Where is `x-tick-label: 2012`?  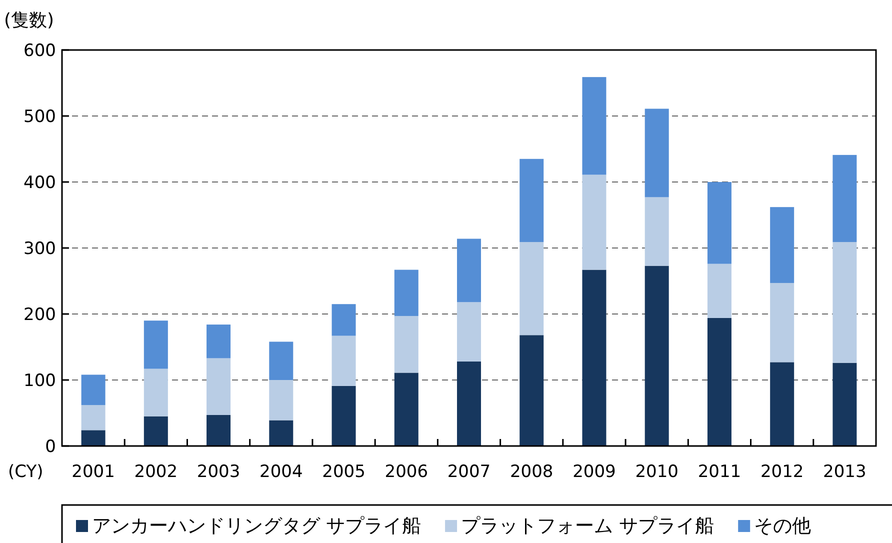
x-tick-label: 2012 is located at coordinates (782, 472).